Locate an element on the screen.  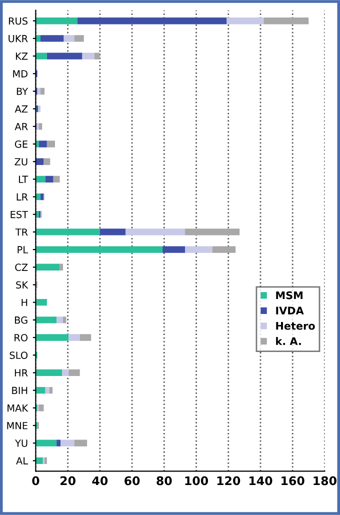
x-tick-label: 120 is located at coordinates (228, 481).